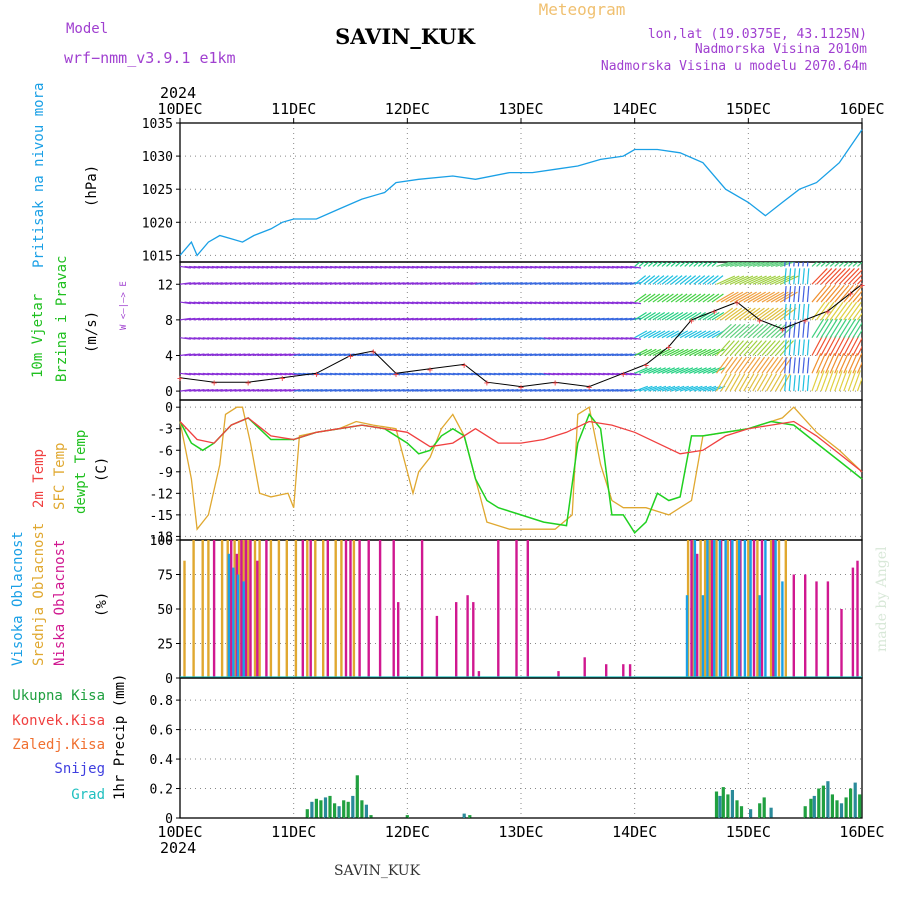 The width and height of the screenshot is (900, 900). Describe the element at coordinates (102, 604) in the screenshot. I see `cloud-unit: (%)` at that location.